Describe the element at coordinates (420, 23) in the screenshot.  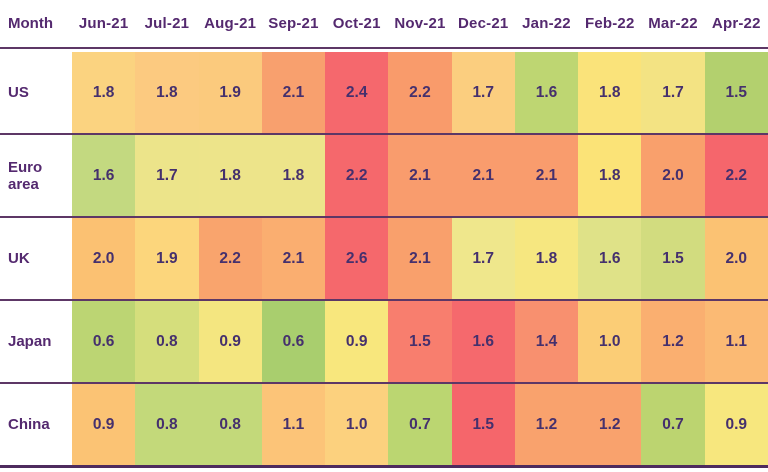
I see `month-header: Nov-21` at that location.